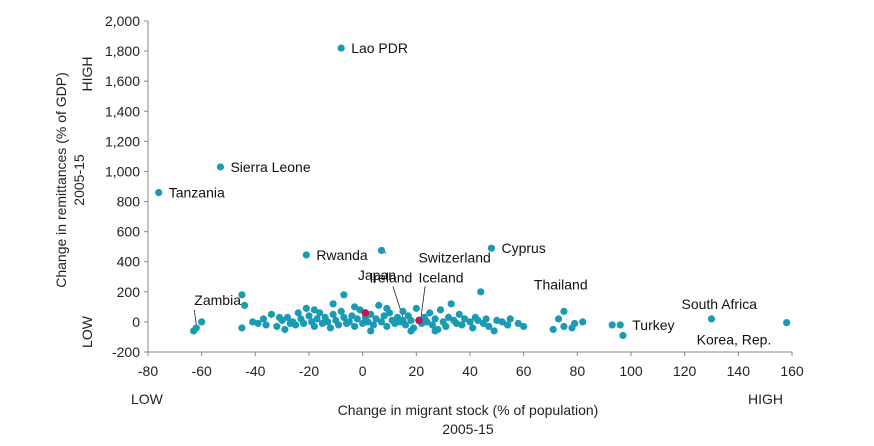  Describe the element at coordinates (377, 275) in the screenshot. I see `point-label: Japan` at that location.